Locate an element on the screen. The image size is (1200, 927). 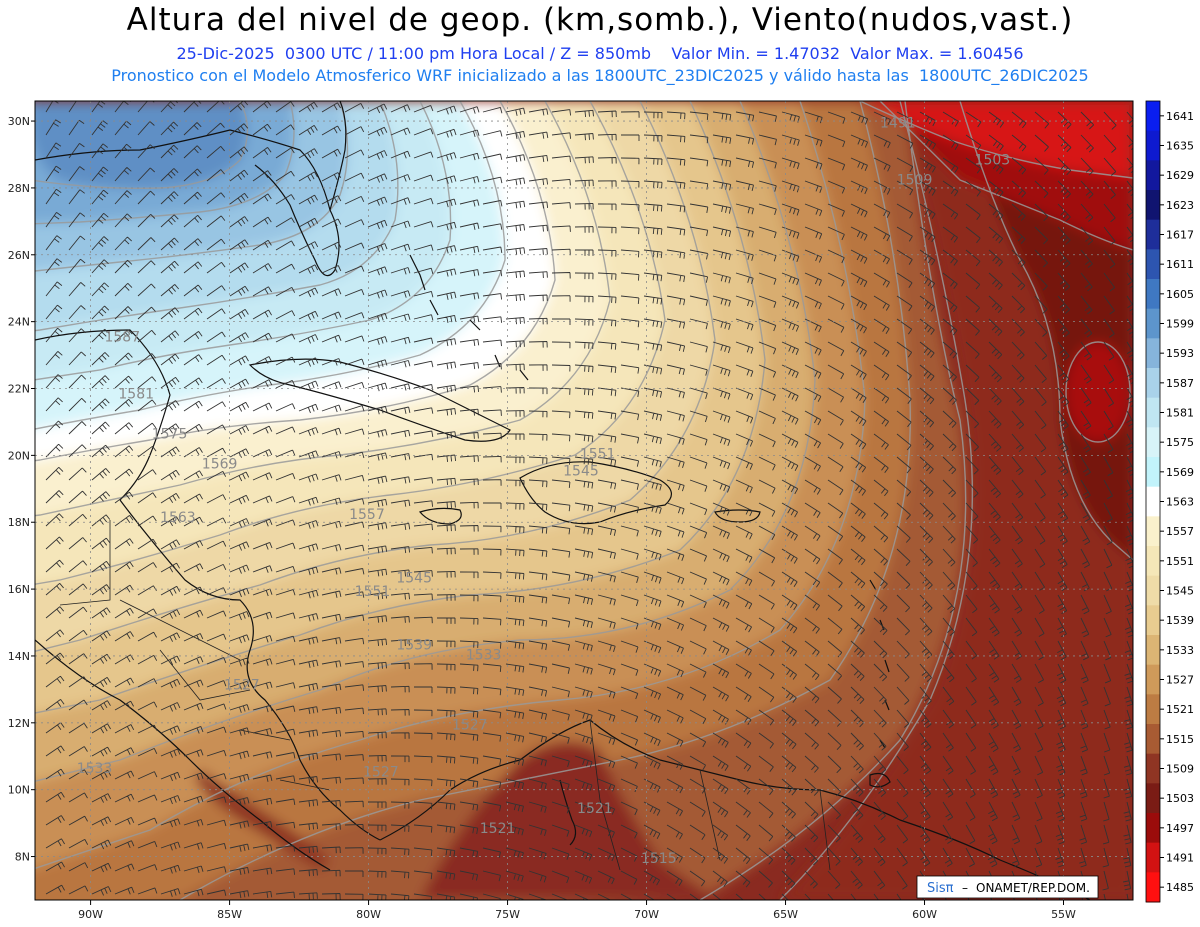
colorbar-label: 1587 is located at coordinates (1180, 383).